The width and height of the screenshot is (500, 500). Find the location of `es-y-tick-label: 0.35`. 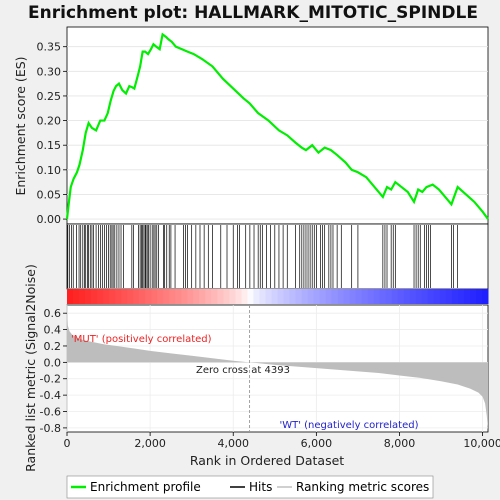

es-y-tick-label: 0.35 is located at coordinates (49, 47).